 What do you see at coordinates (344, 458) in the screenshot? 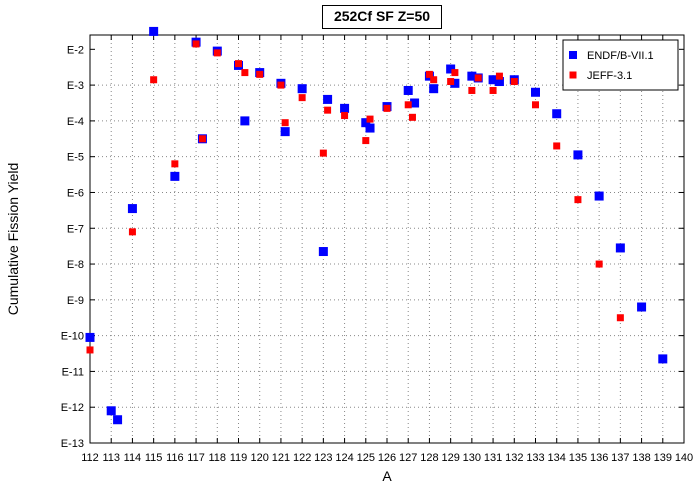
I see `x-tick-label: 124` at bounding box center [344, 458].